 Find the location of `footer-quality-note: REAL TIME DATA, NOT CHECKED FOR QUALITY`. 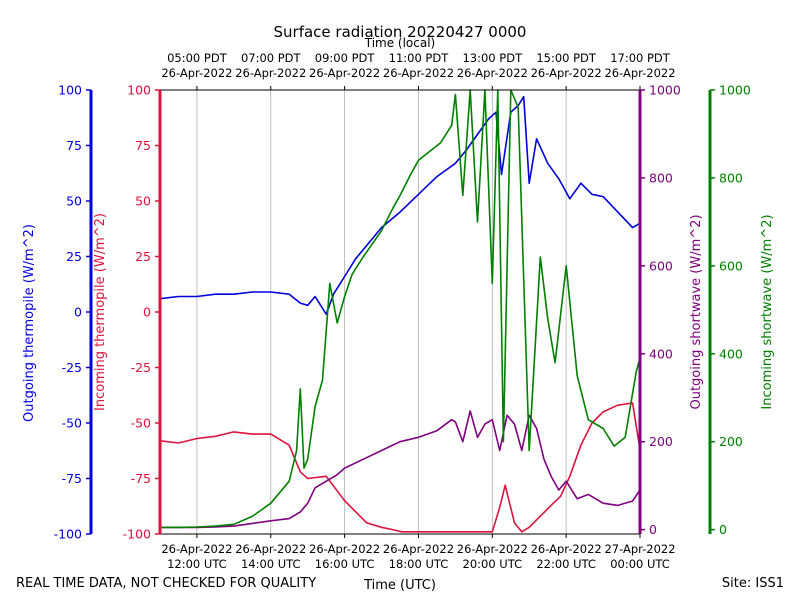

footer-quality-note: REAL TIME DATA, NOT CHECKED FOR QUALITY is located at coordinates (166, 583).